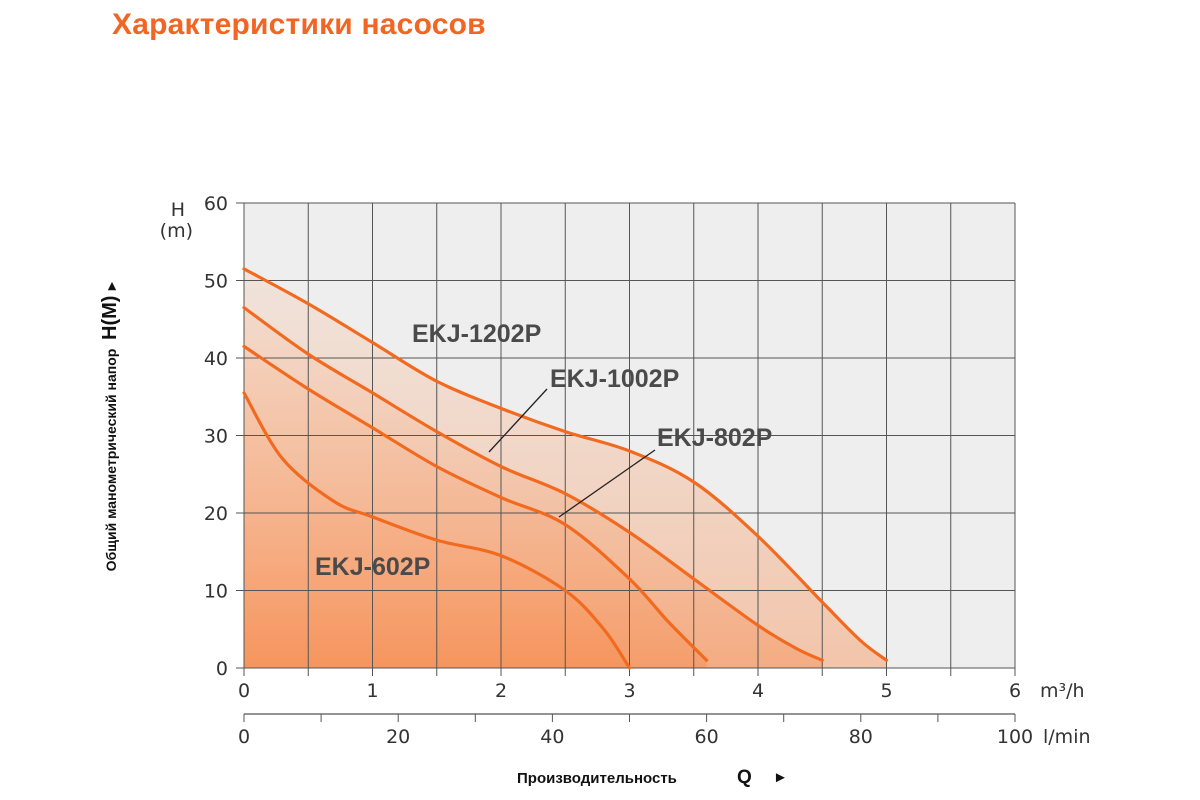  Describe the element at coordinates (111, 286) in the screenshot. I see `y-axis-arrow: ►` at that location.